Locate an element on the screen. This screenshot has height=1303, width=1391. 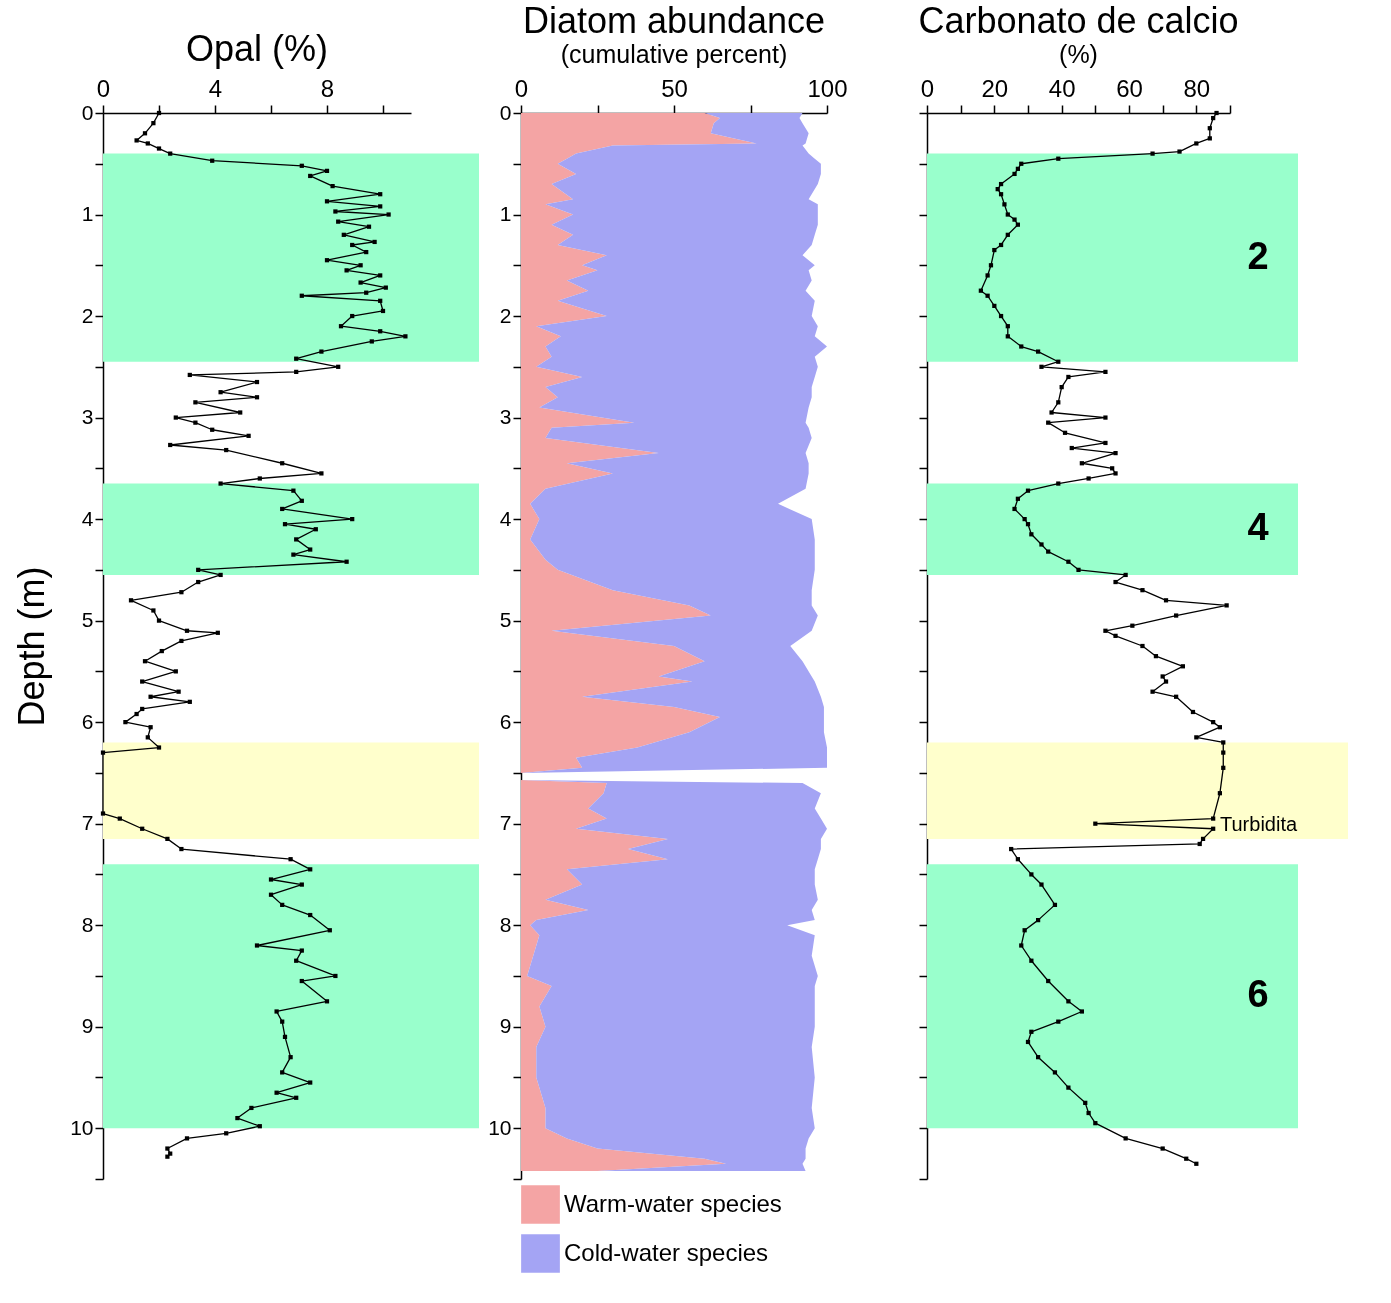
x-tick-label: 0 is located at coordinates (927, 88).